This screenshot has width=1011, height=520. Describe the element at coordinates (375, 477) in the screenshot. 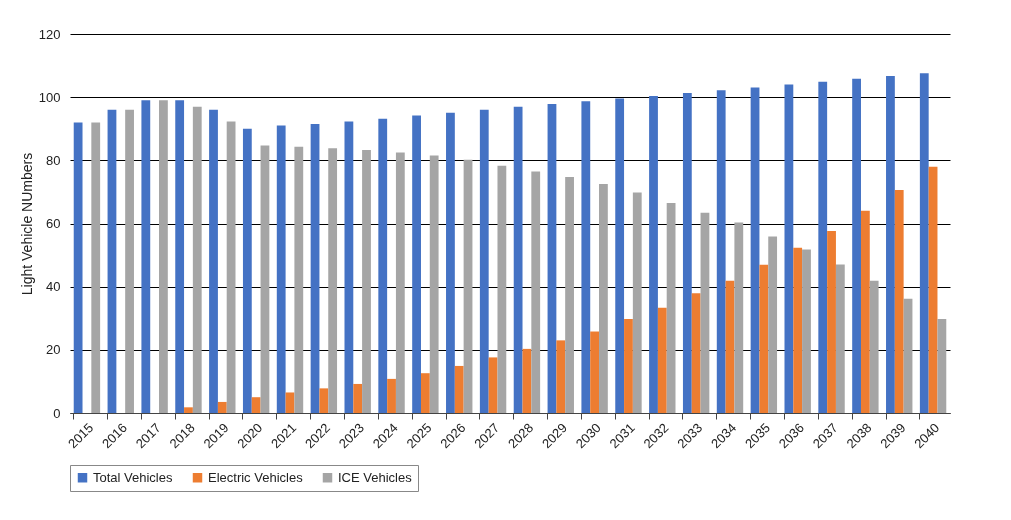

I see `legend-label: ICE Vehicles` at that location.